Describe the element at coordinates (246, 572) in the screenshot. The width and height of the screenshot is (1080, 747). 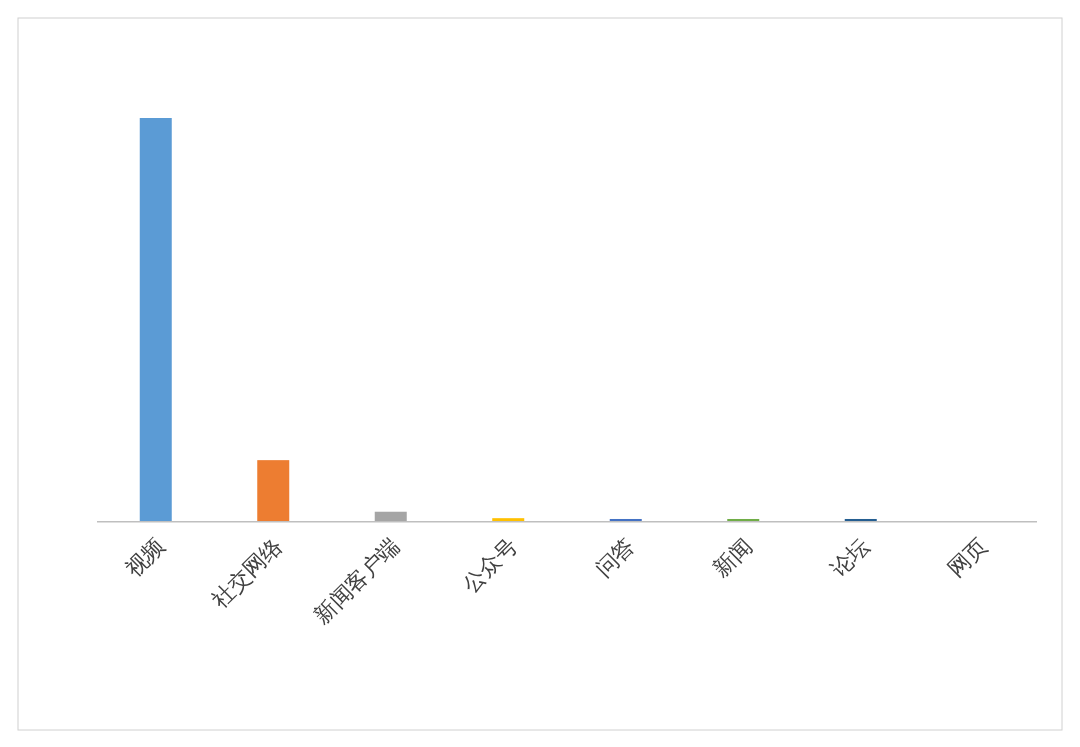
I see `x-tick-label: 社交网络` at that location.